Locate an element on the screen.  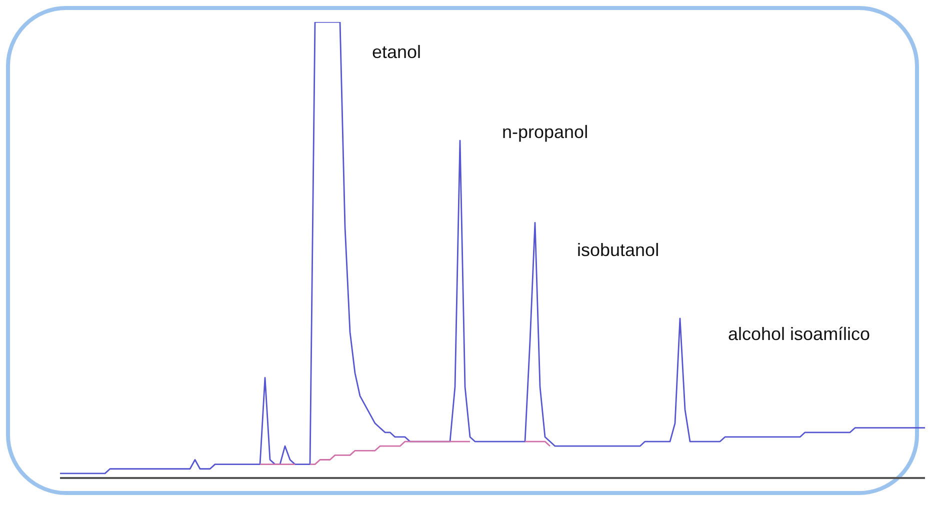
annotation: etanol is located at coordinates (397, 52).